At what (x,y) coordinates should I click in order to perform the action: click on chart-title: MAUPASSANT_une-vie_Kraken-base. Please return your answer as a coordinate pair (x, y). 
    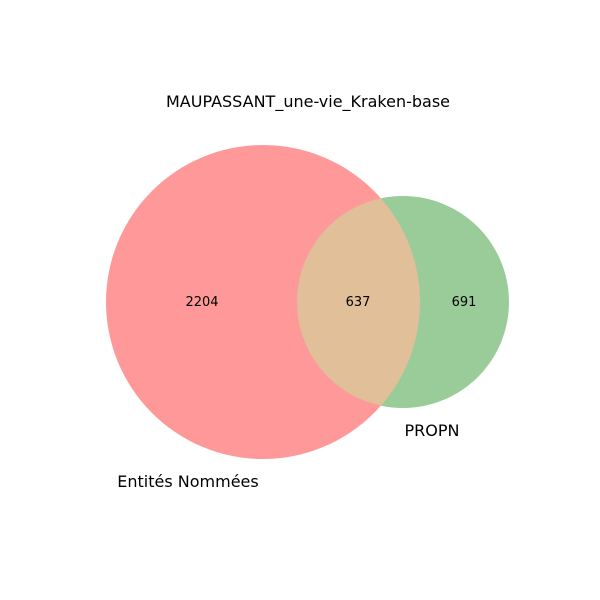
    Looking at the image, I should click on (308, 102).